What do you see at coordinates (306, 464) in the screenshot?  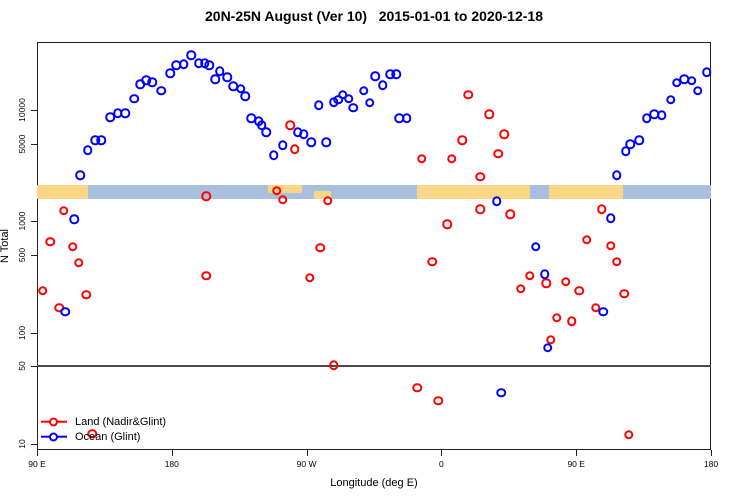 I see `x-axis-tick-label: 90 W` at bounding box center [306, 464].